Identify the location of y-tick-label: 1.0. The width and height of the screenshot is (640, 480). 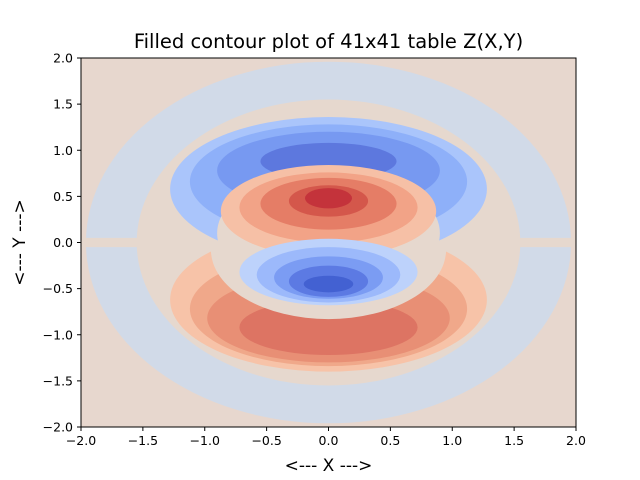
(63, 150).